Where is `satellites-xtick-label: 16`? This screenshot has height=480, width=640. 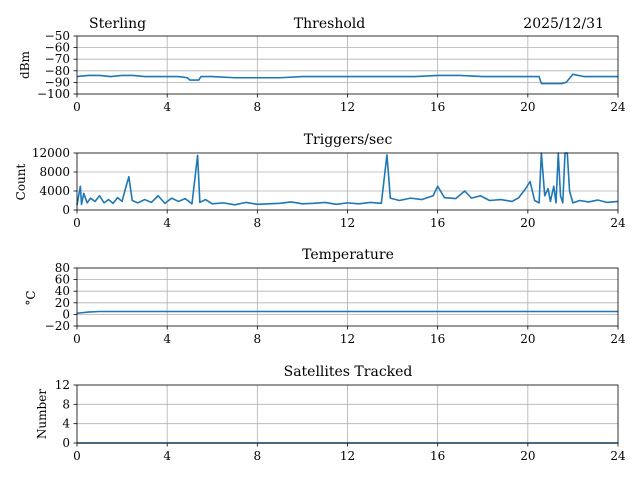 satellites-xtick-label: 16 is located at coordinates (437, 456).